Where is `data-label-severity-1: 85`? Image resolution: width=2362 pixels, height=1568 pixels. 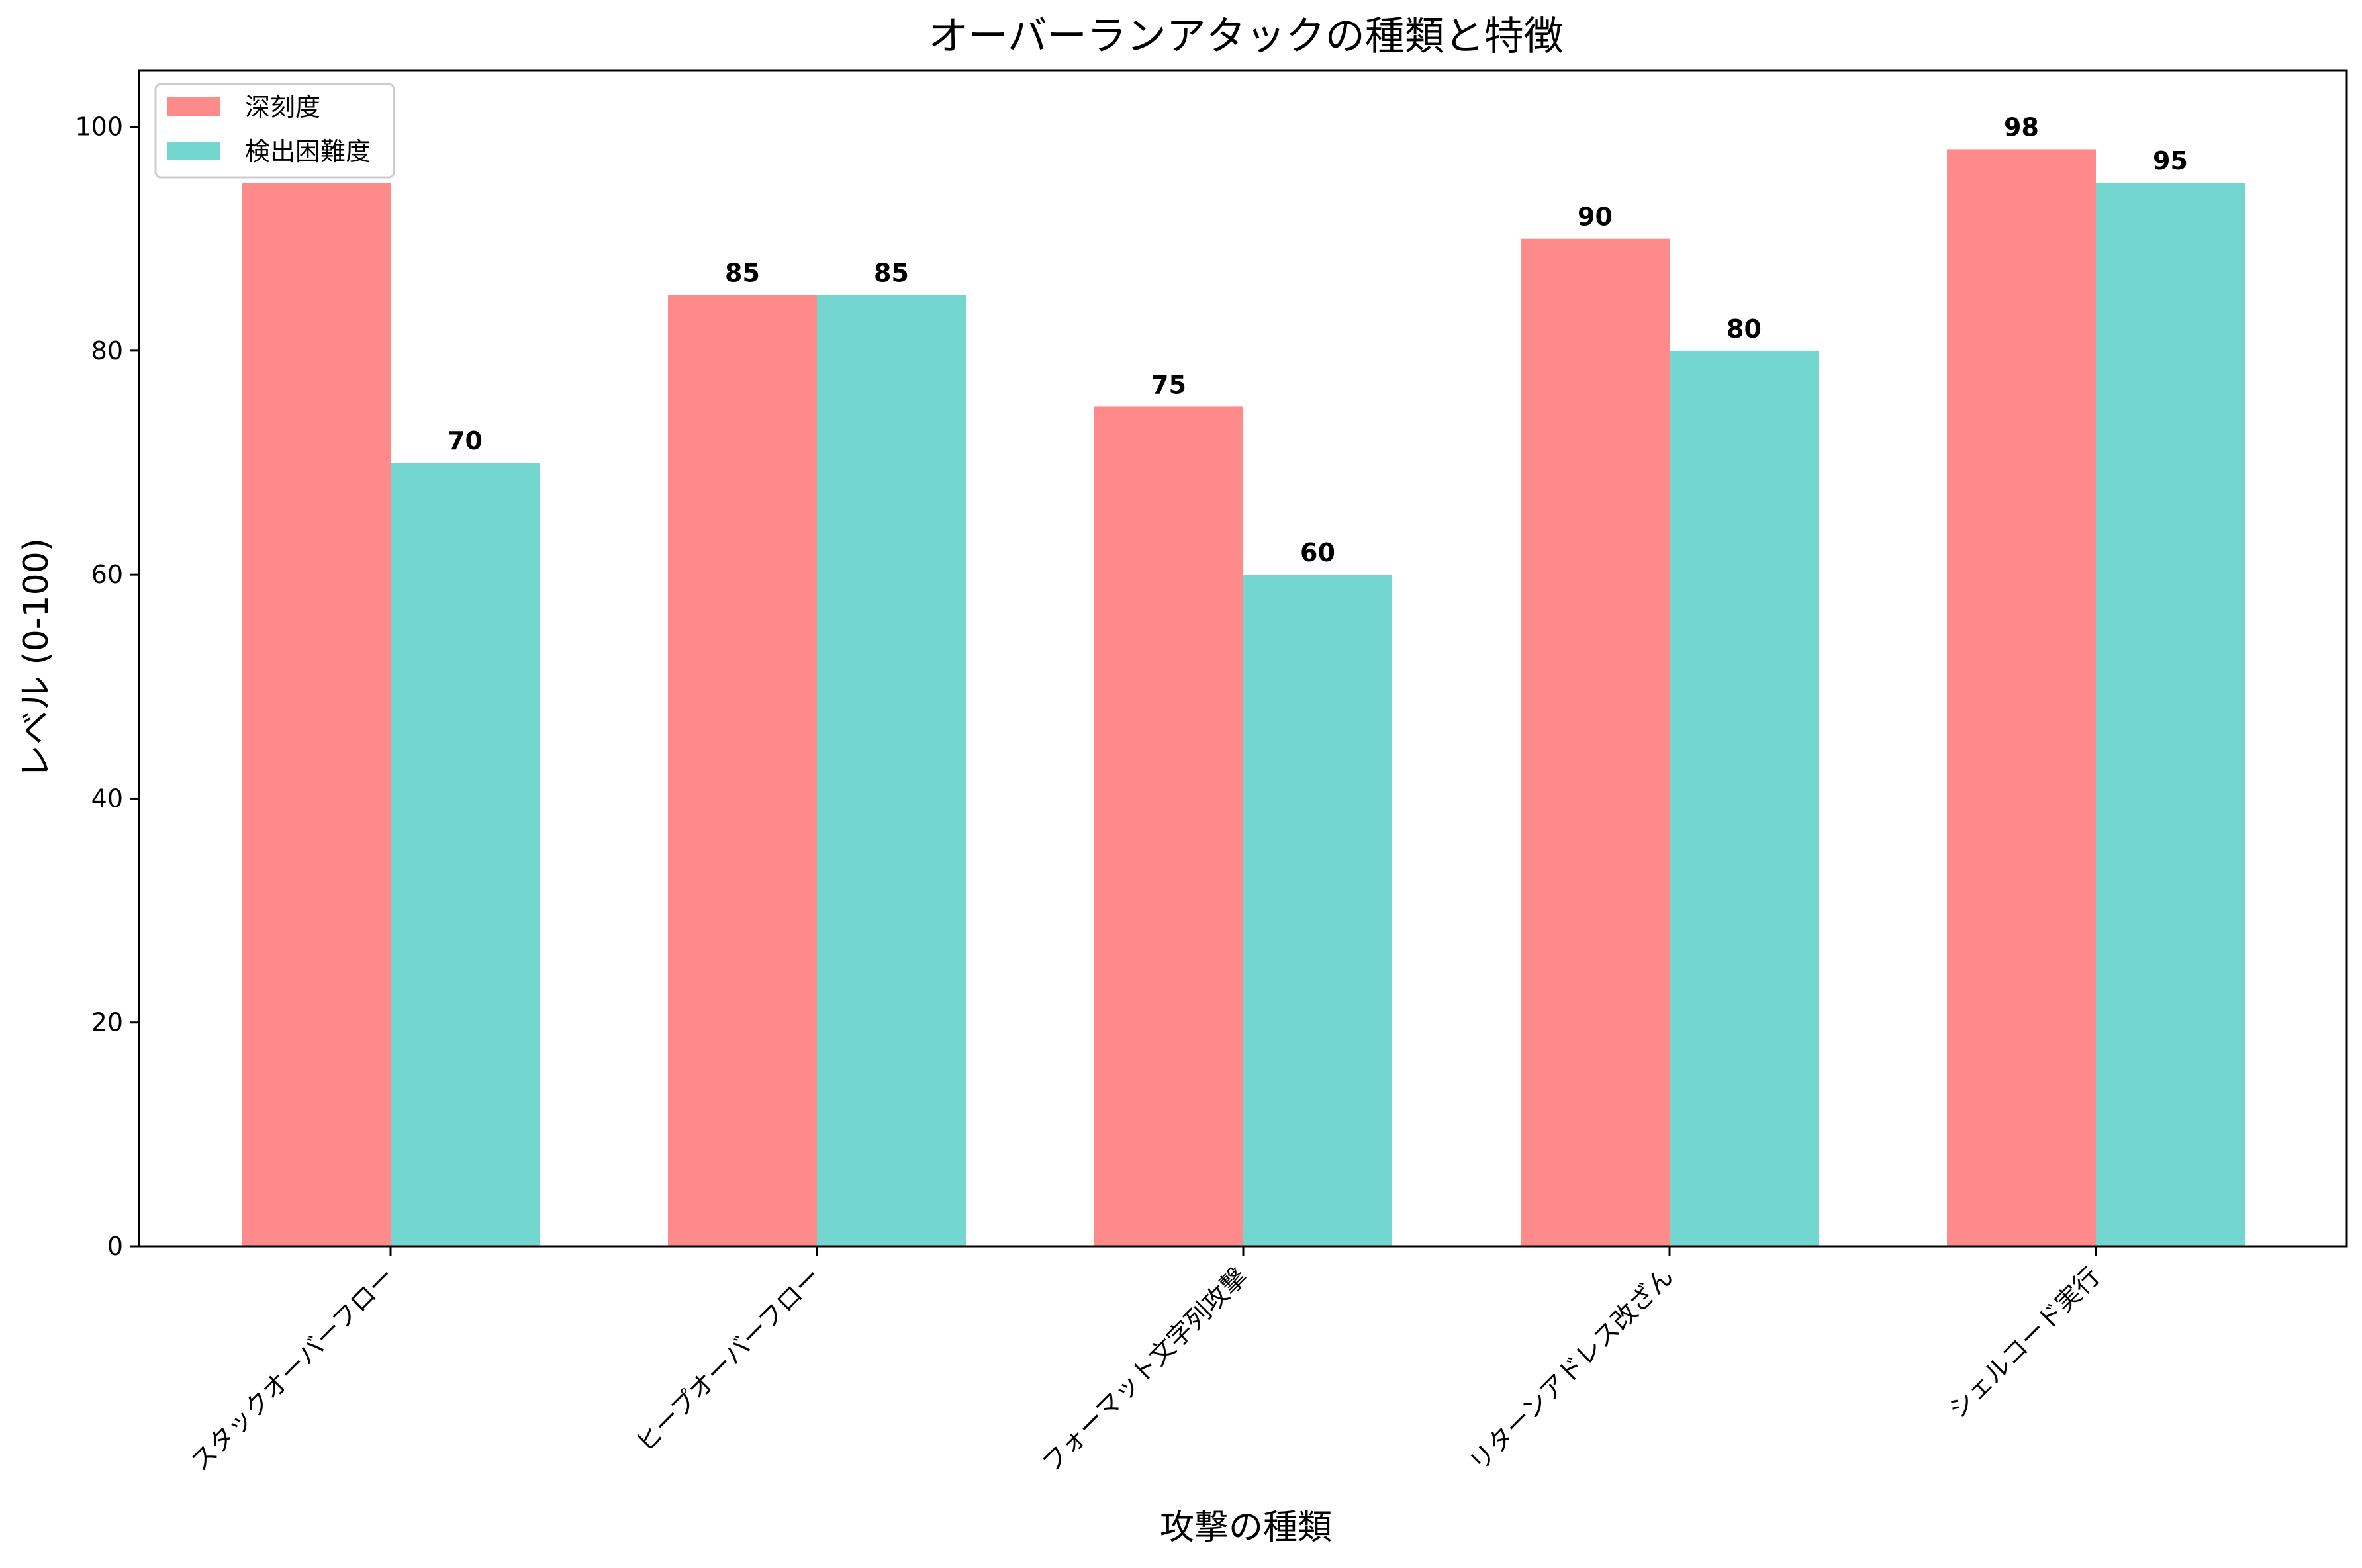
data-label-severity-1: 85 is located at coordinates (743, 272).